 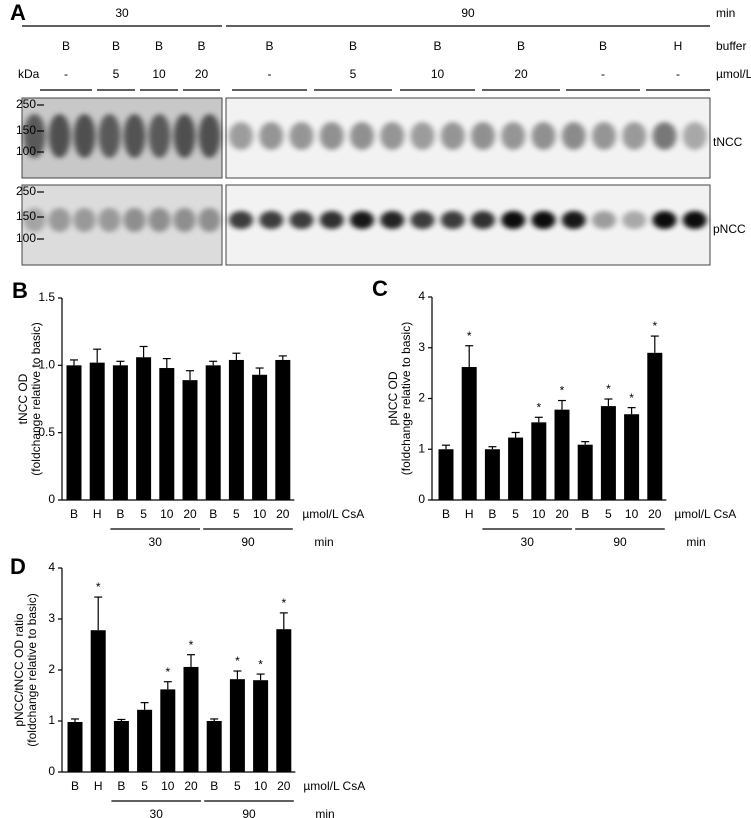 I want to click on time-label: 30, so click(x=122, y=13).